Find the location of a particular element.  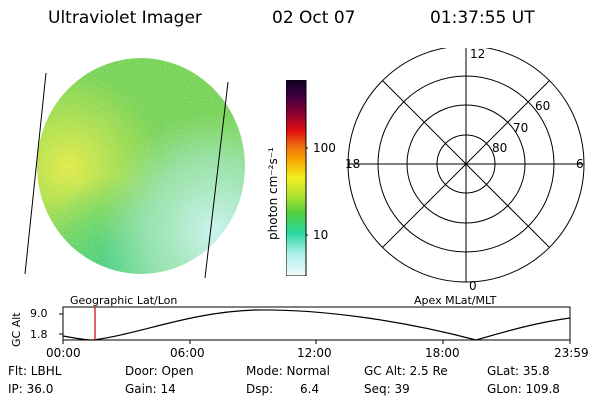

colorbar-unit-label: photon cm⁻²s⁻¹ is located at coordinates (273, 193).